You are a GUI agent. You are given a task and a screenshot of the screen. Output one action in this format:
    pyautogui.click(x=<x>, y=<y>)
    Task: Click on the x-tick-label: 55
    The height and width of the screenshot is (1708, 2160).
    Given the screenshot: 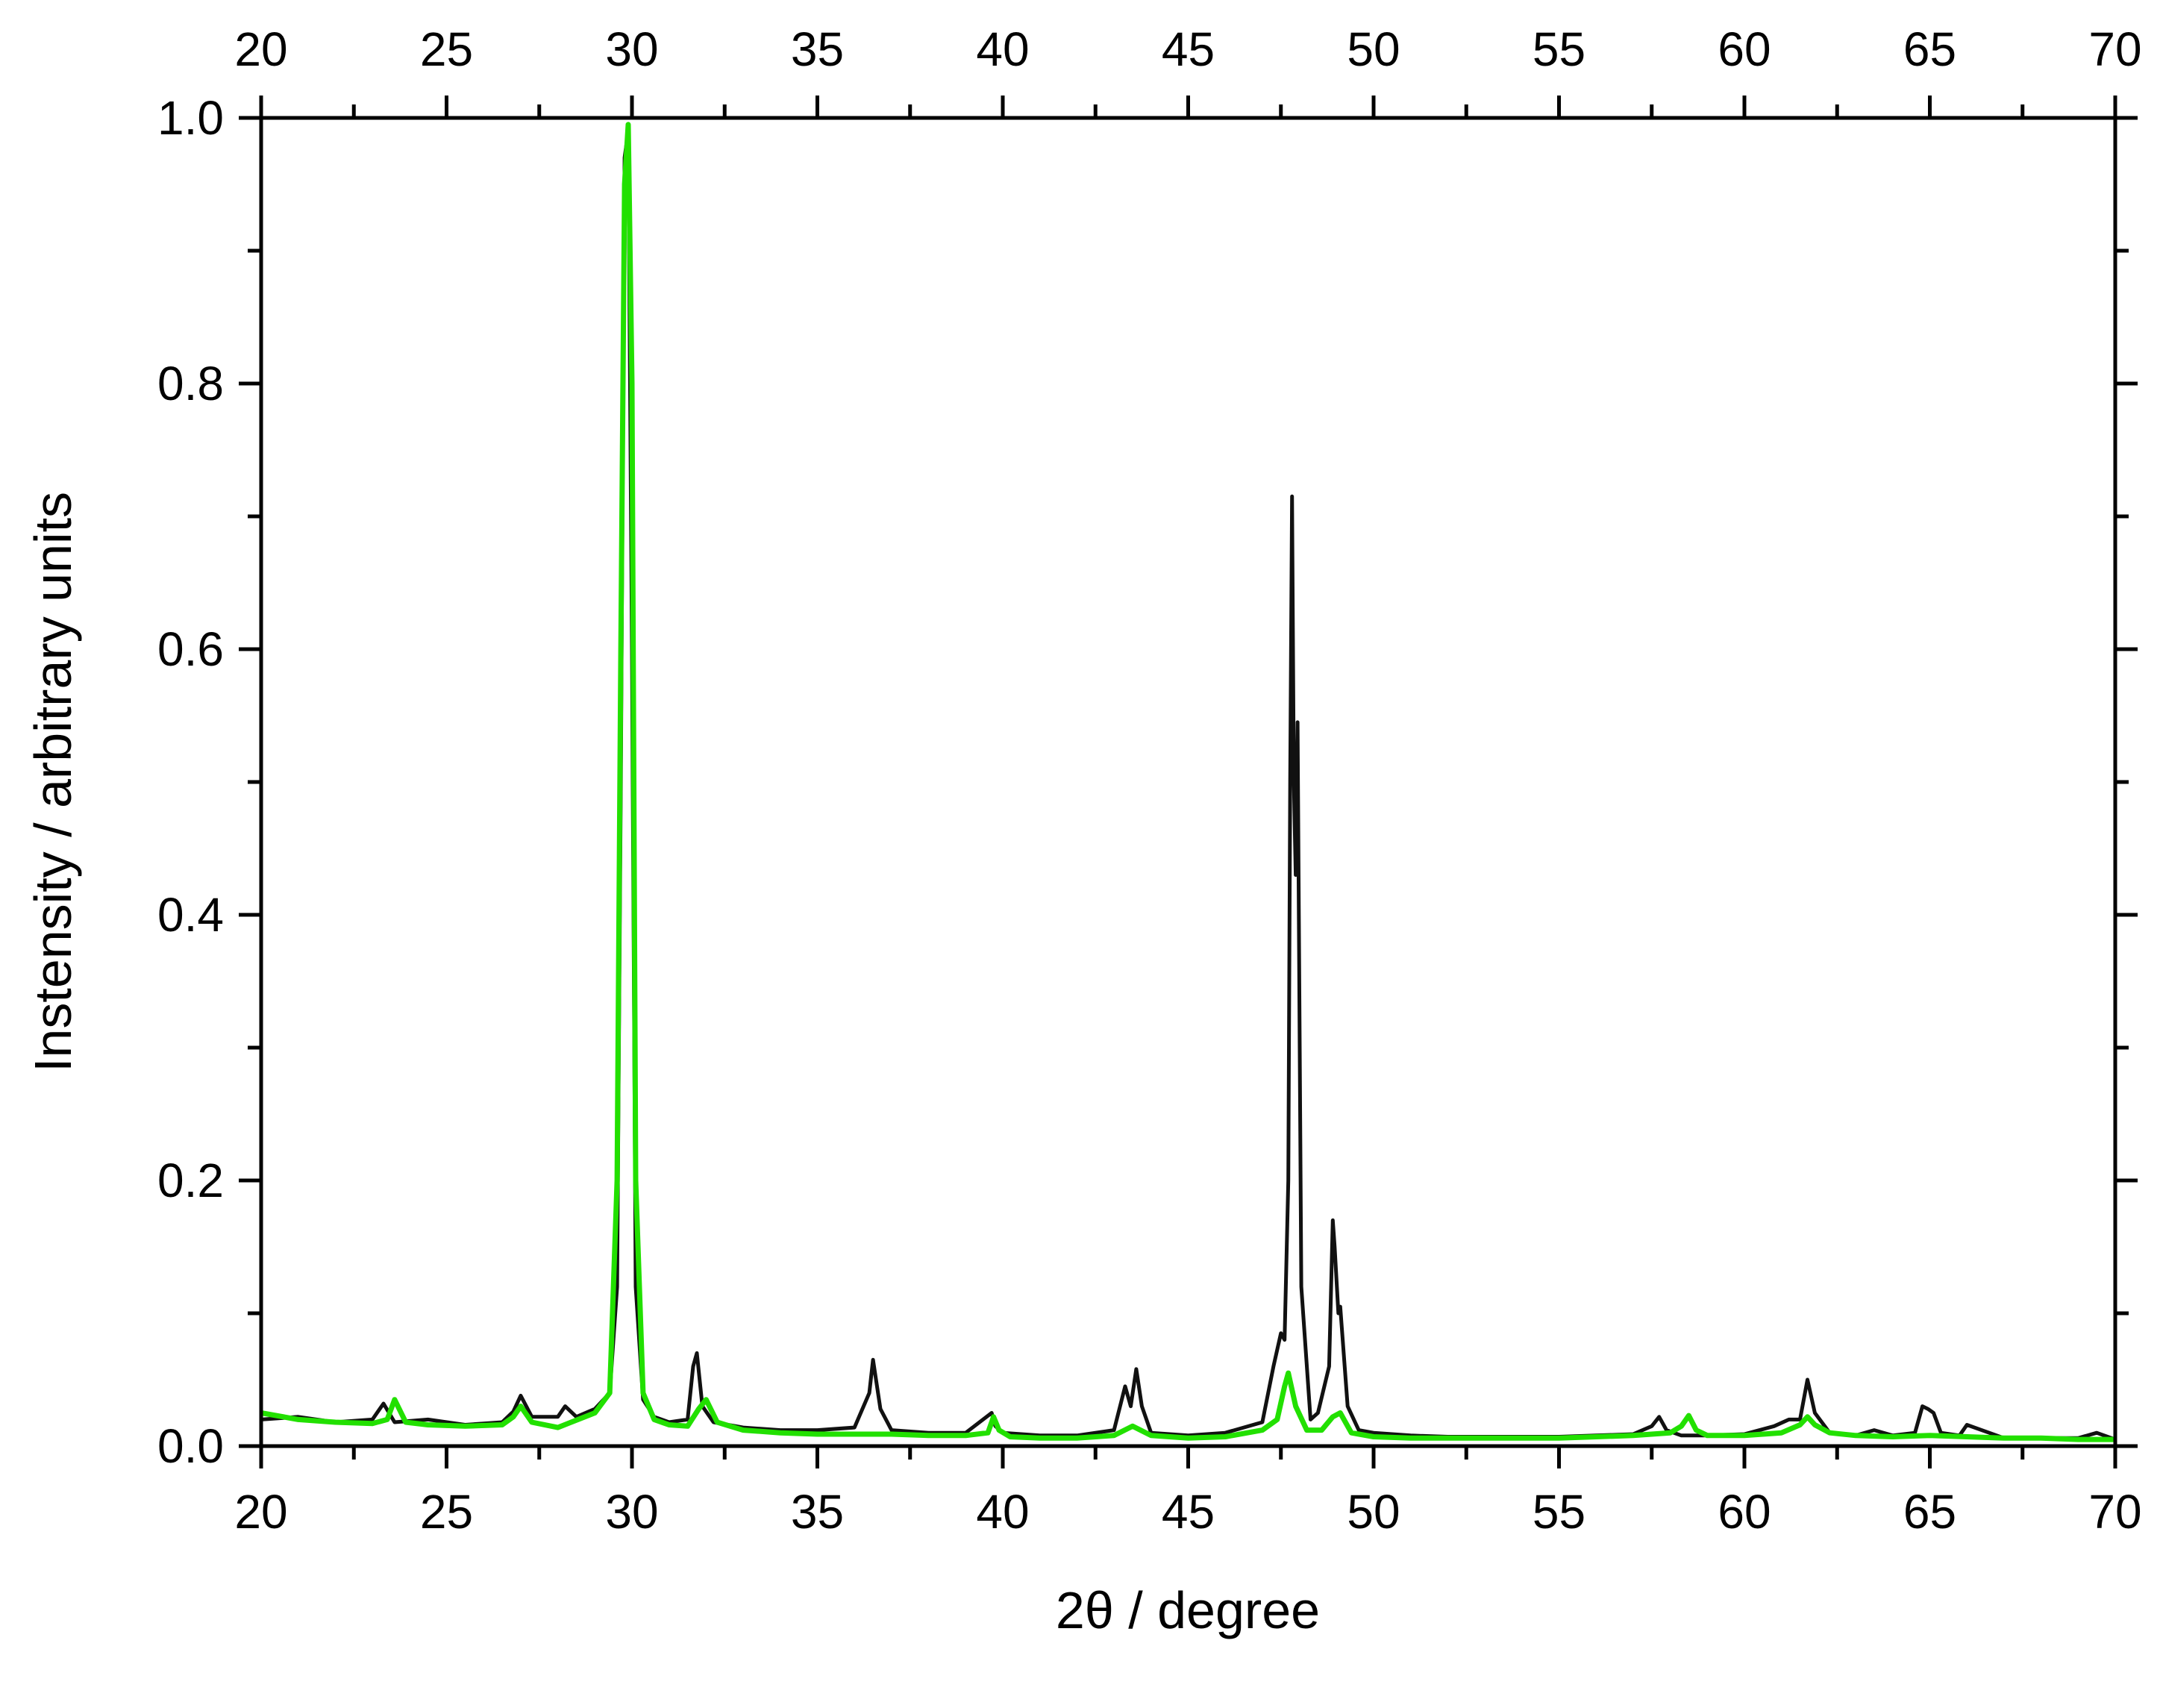 What is the action you would take?
    pyautogui.click(x=1559, y=1512)
    